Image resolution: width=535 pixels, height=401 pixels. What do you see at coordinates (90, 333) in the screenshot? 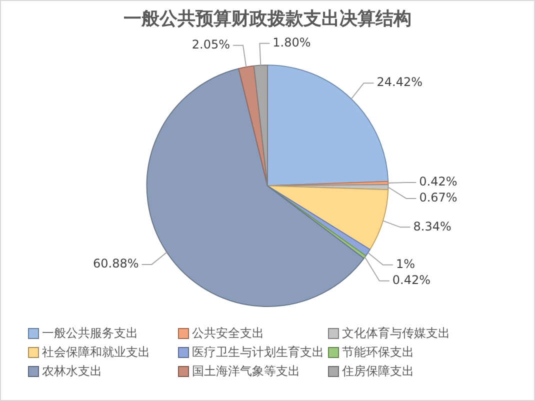
I see `legend-label: 一般公共服务支出` at bounding box center [90, 333].